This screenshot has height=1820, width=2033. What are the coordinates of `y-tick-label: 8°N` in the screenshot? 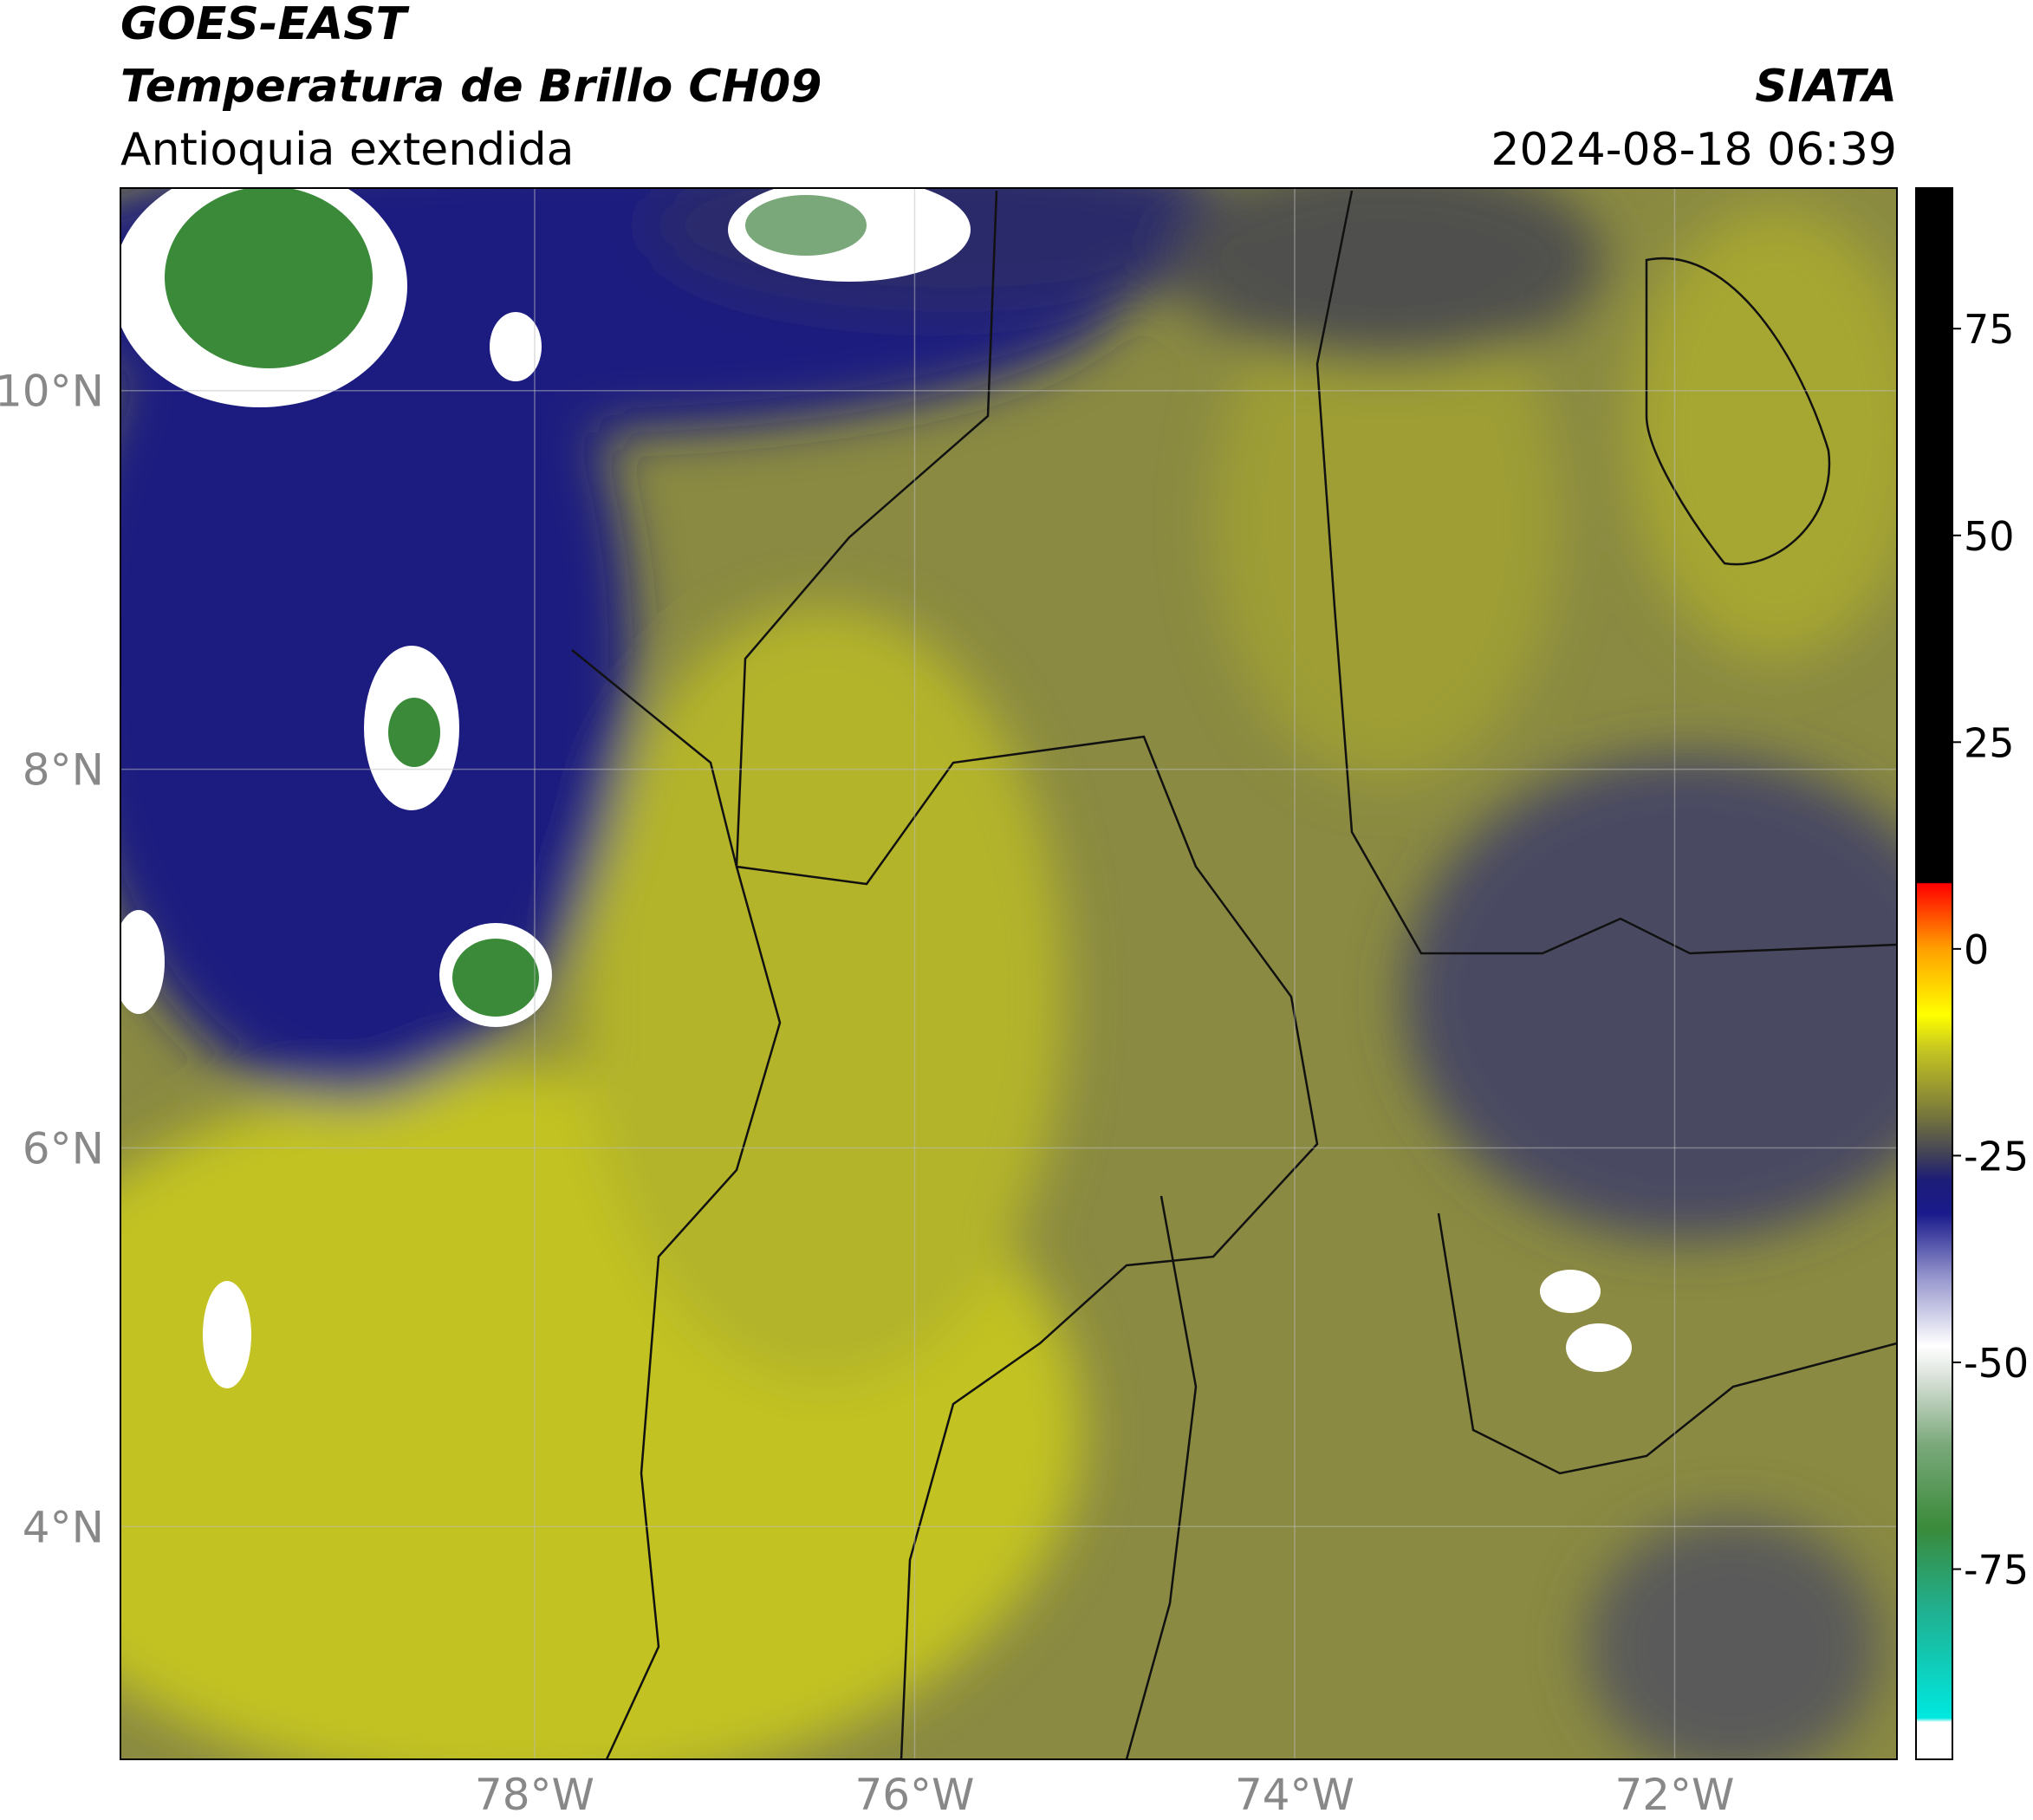 It's located at (64, 770).